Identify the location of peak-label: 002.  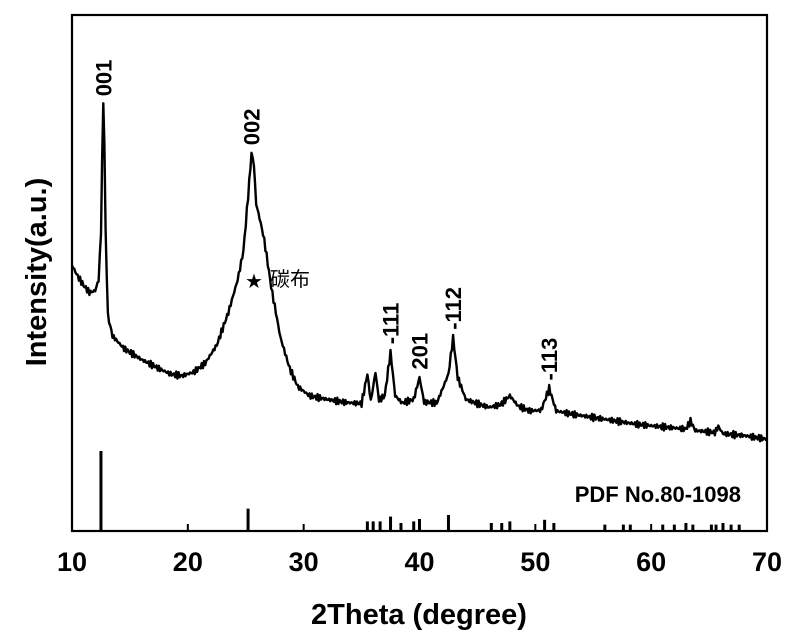
(252, 126).